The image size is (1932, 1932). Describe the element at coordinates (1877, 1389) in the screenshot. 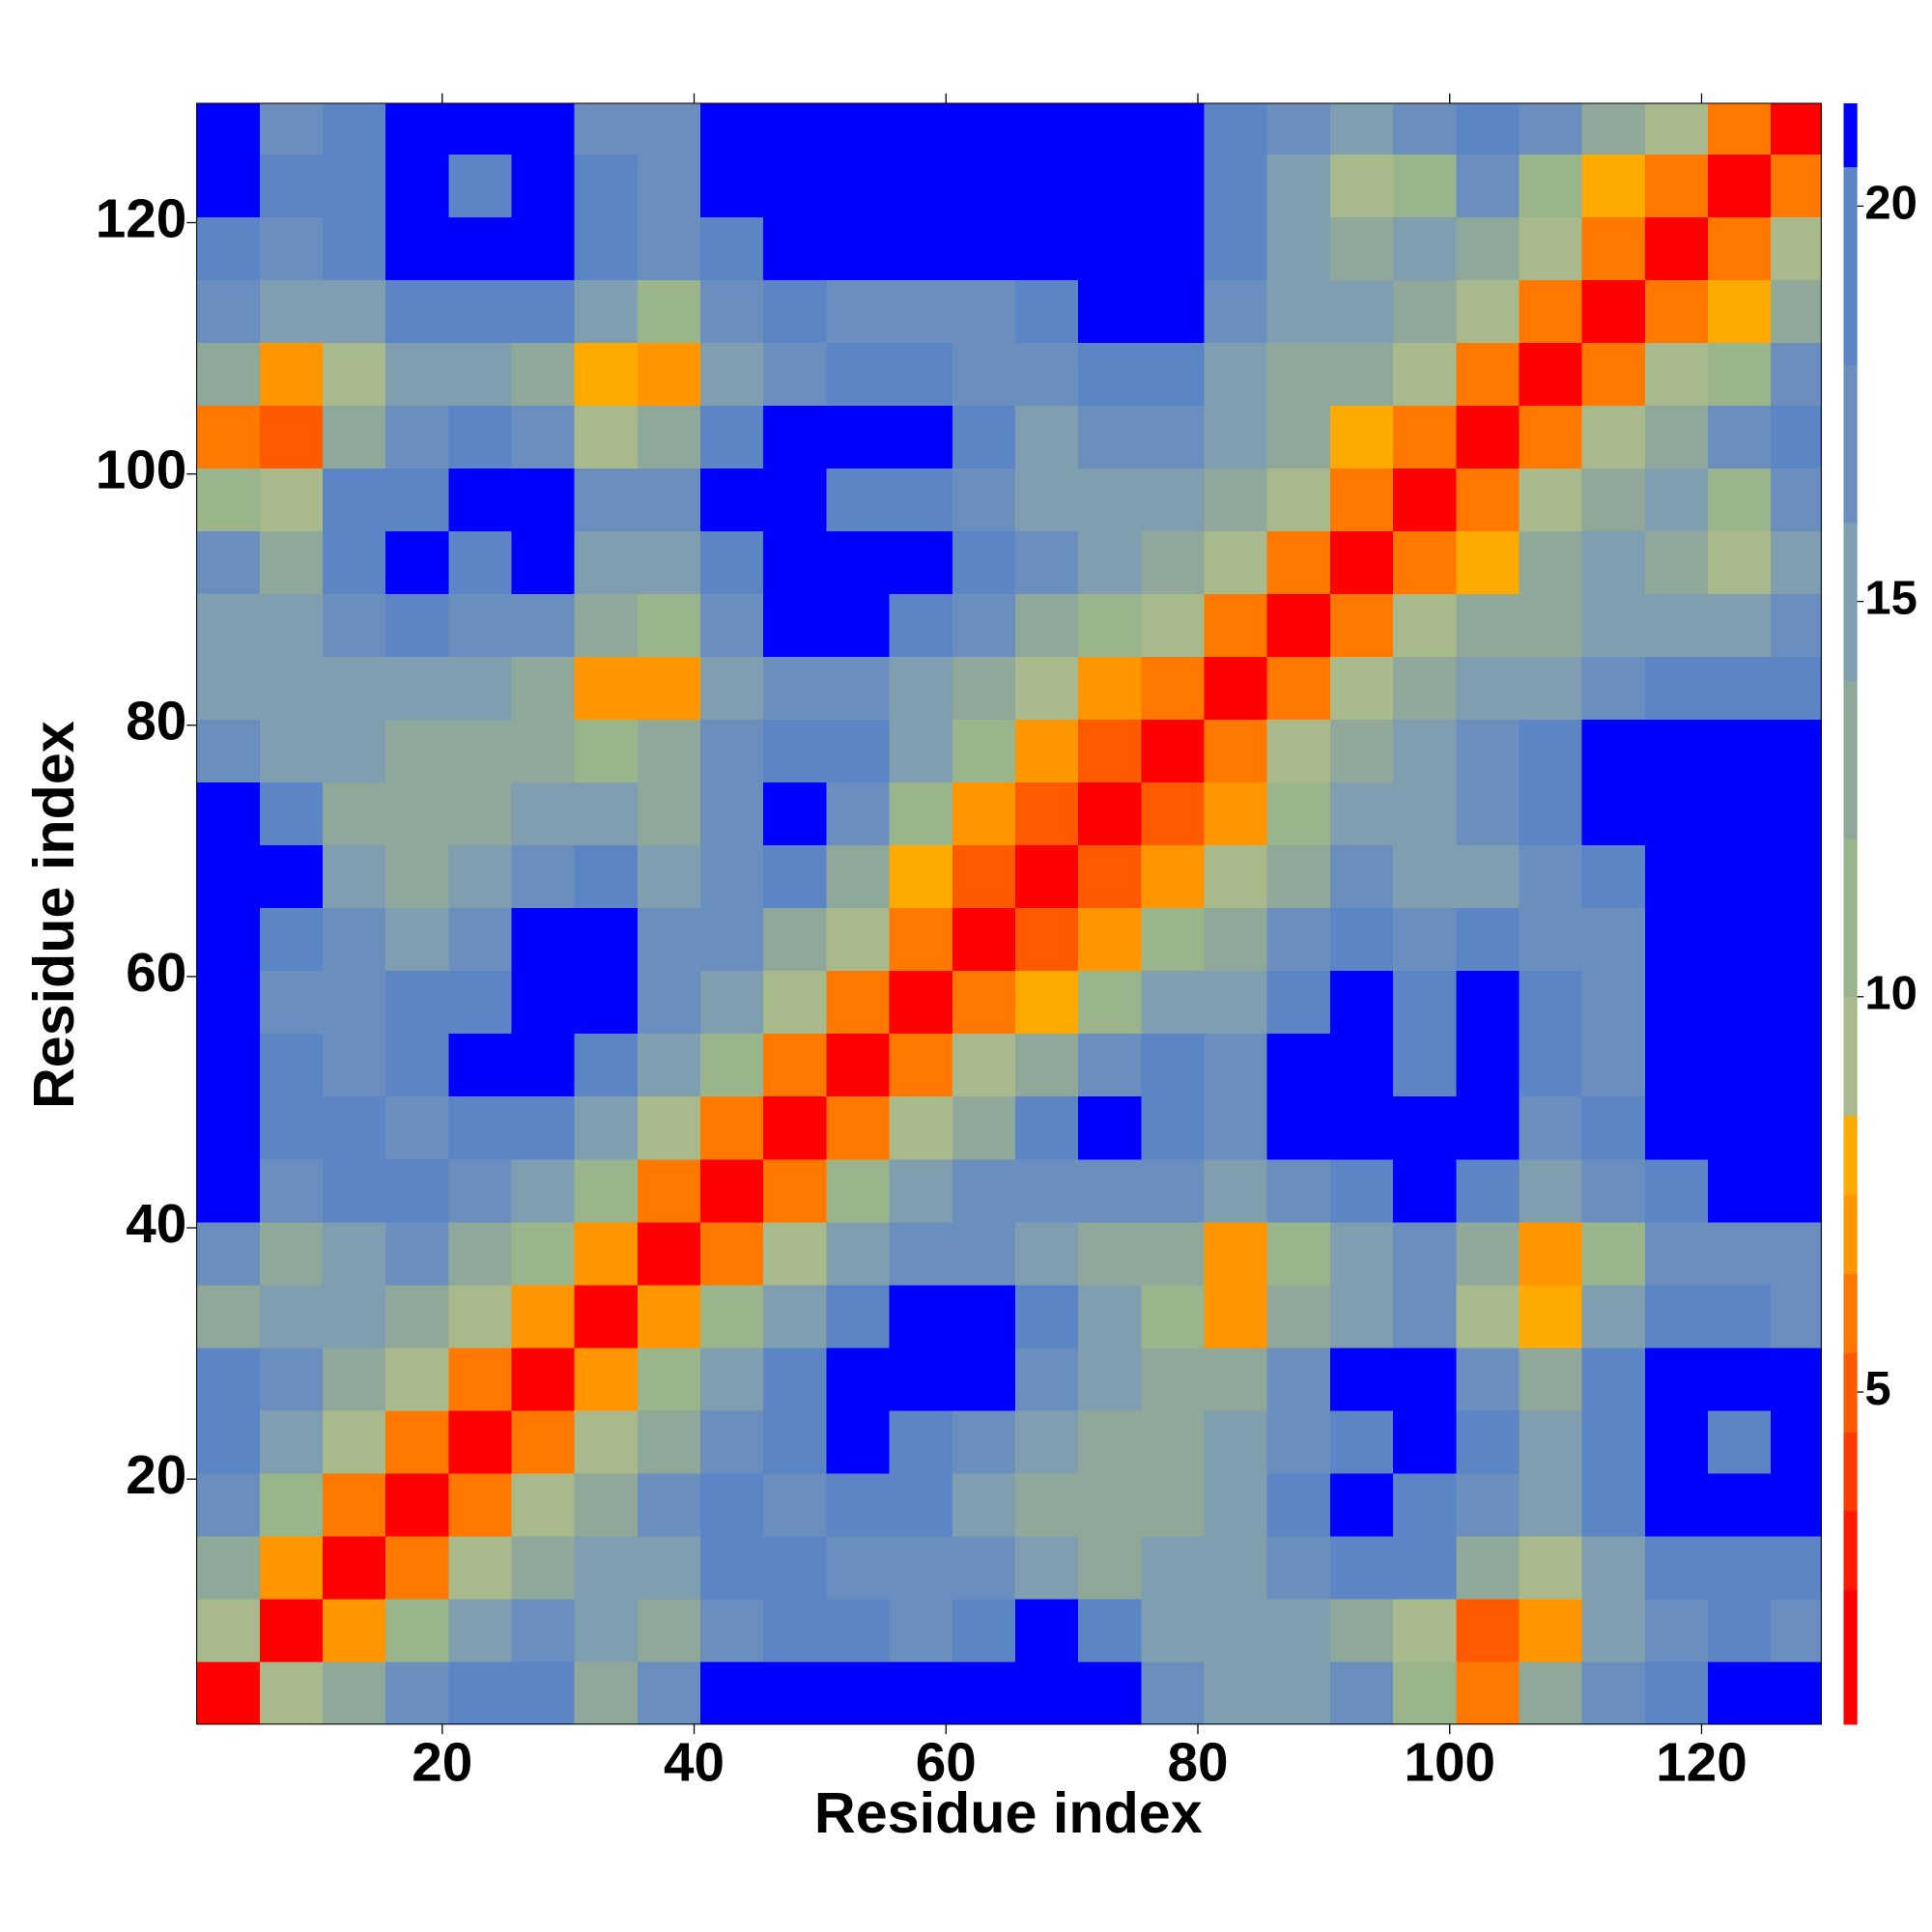

I see `colorbar-tick-label: 5` at that location.